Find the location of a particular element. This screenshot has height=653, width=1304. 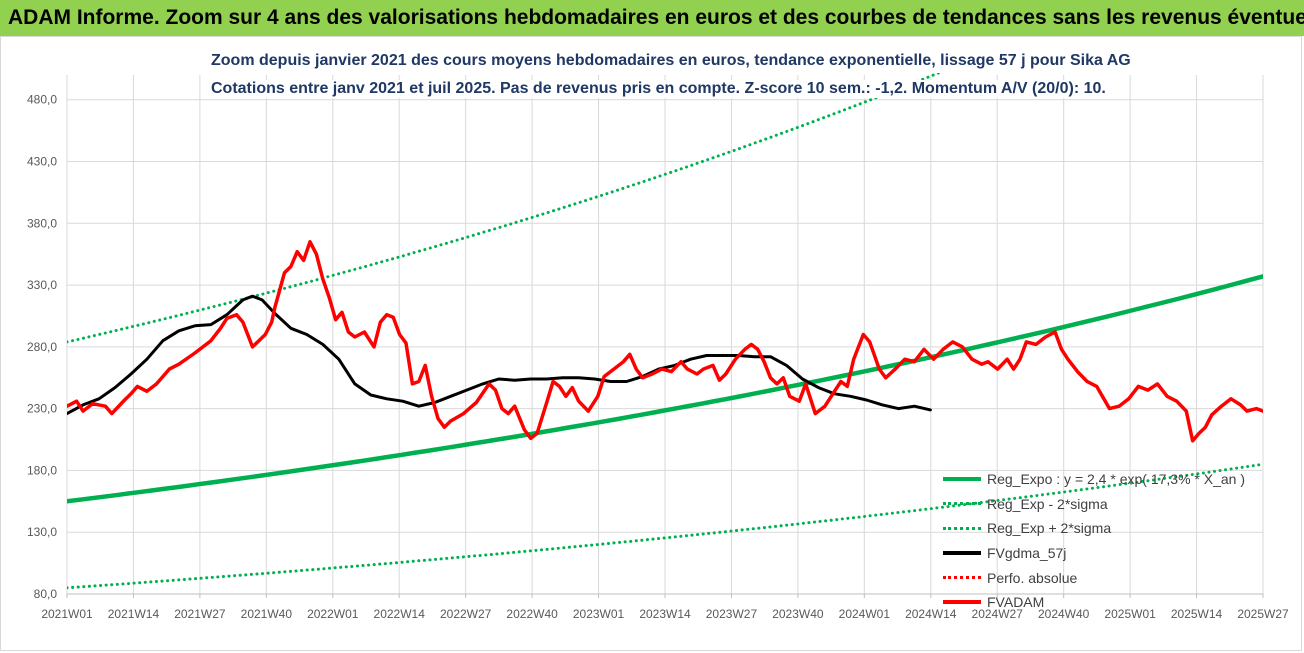

x-tick-label: 2021W27 is located at coordinates (200, 614).